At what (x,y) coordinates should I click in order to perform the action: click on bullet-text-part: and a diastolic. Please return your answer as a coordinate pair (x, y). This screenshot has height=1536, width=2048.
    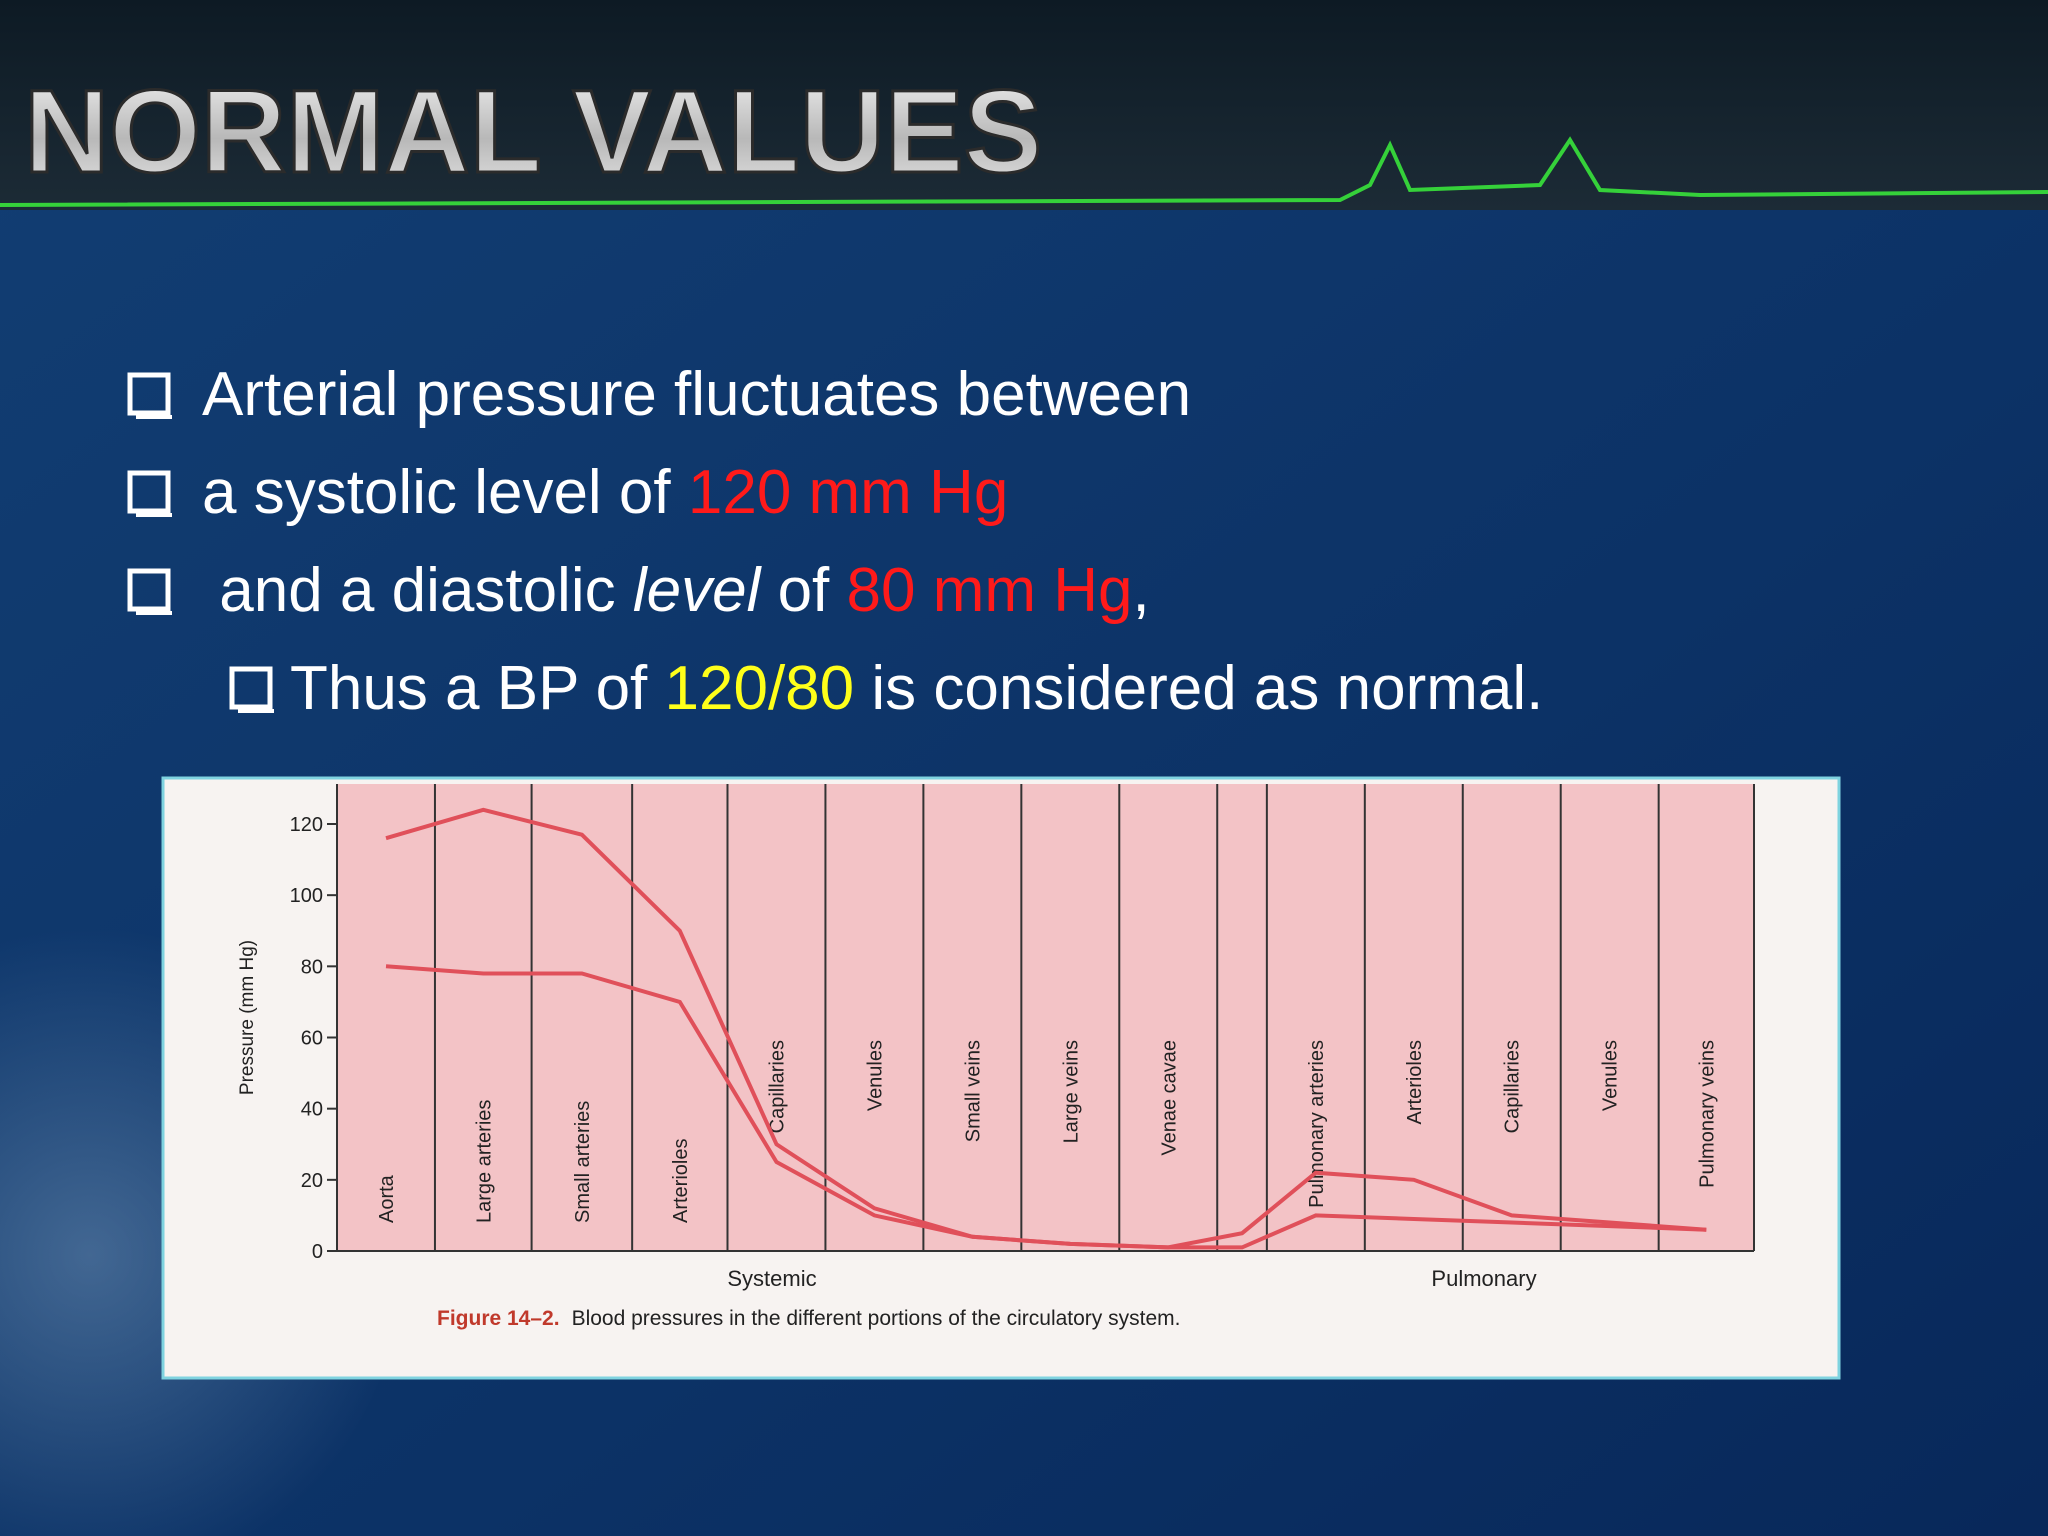
    Looking at the image, I should click on (417, 590).